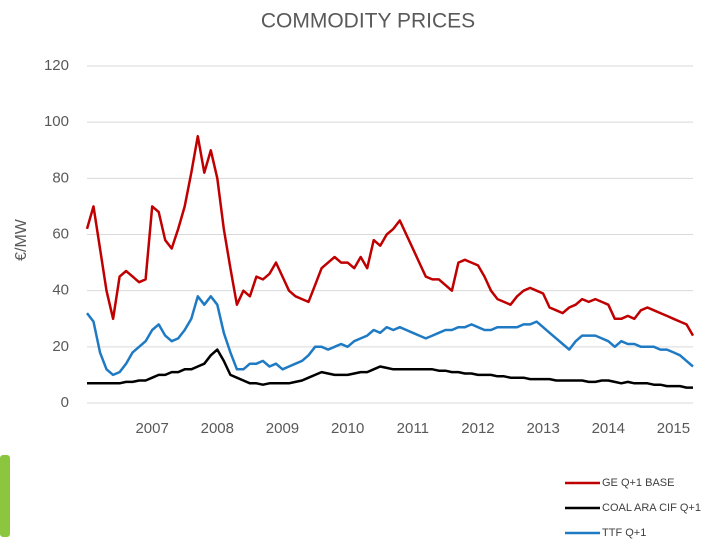 This screenshot has width=713, height=544. Describe the element at coordinates (151, 428) in the screenshot. I see `x-tick-label: 2007` at that location.